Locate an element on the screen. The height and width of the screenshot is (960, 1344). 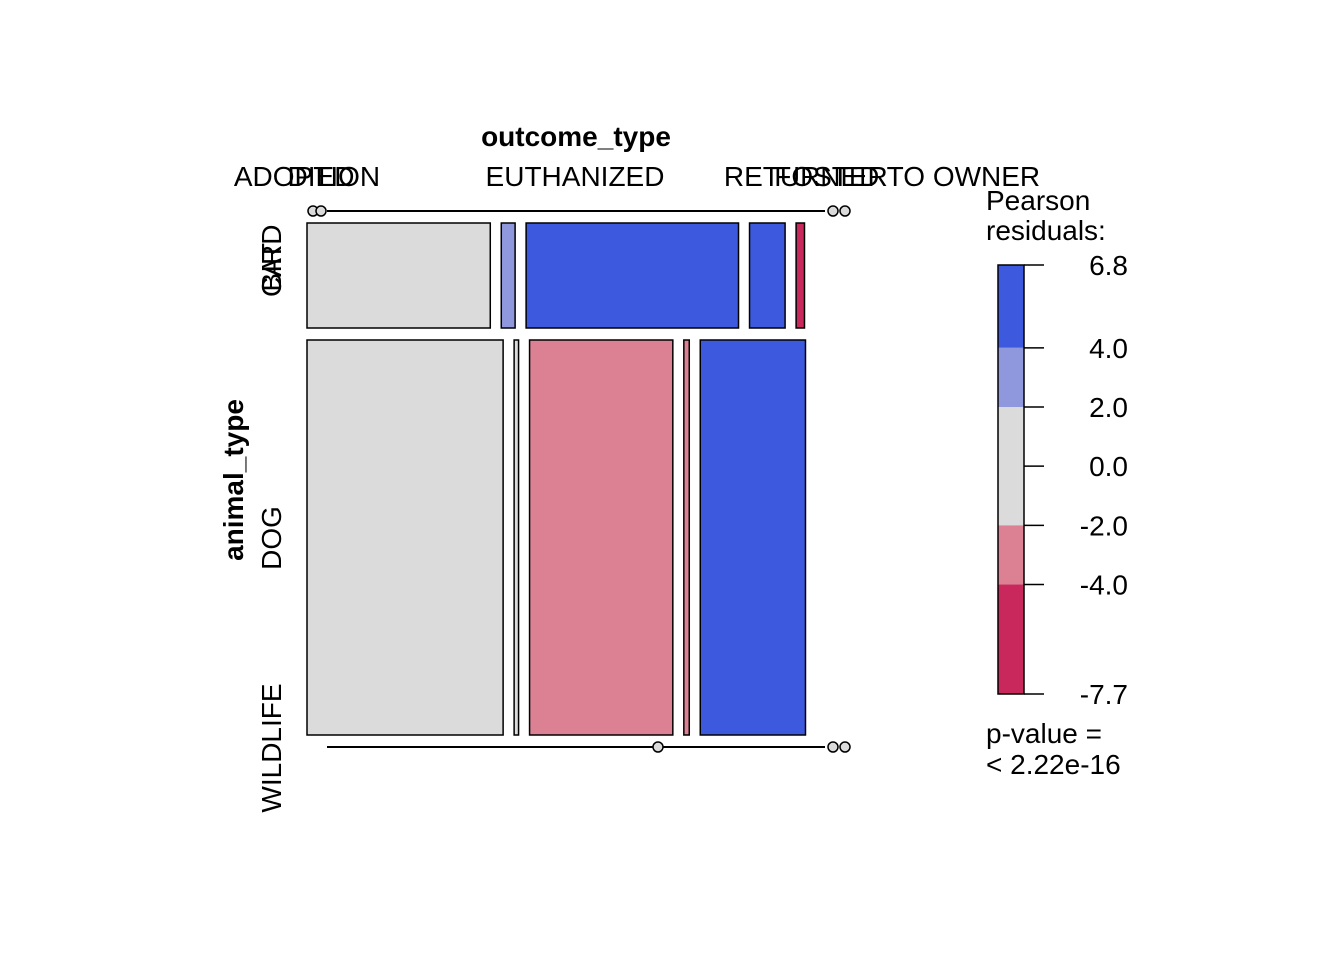
legend-tick-label-0: 6.8 is located at coordinates (1108, 265).